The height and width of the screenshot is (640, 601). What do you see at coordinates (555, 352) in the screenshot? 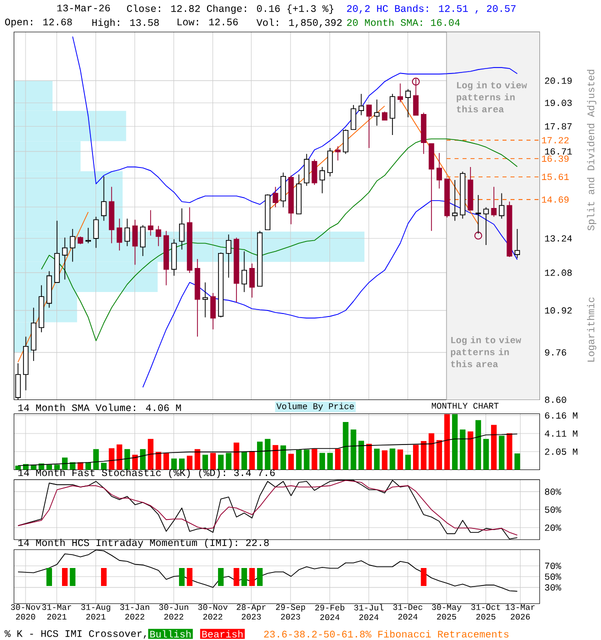
I see `y-tick-label: 9.76` at bounding box center [555, 352].